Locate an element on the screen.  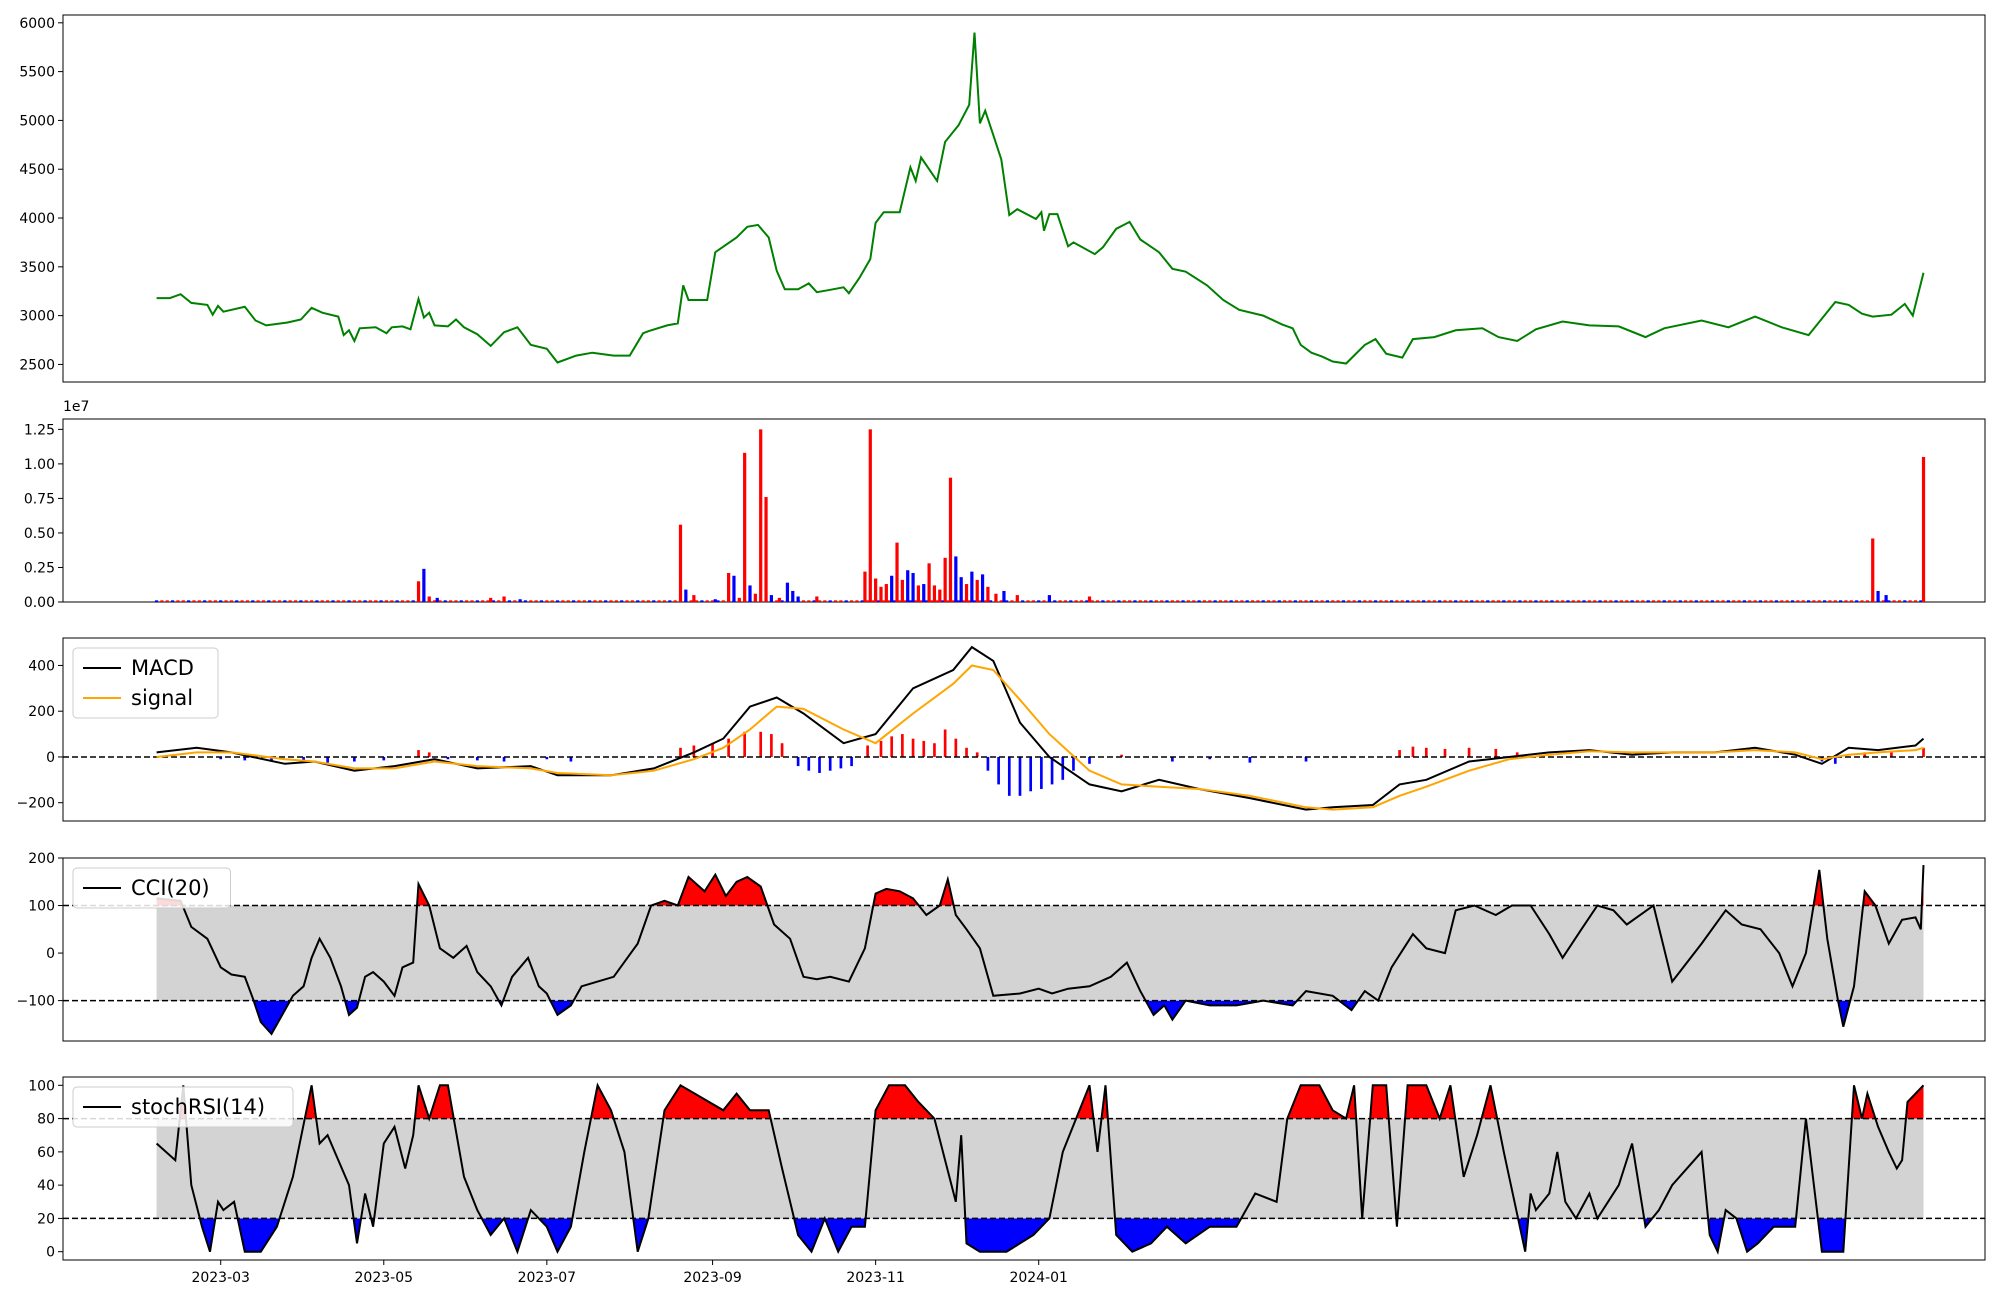
y-tick-label: 2500 is located at coordinates (37, 365).